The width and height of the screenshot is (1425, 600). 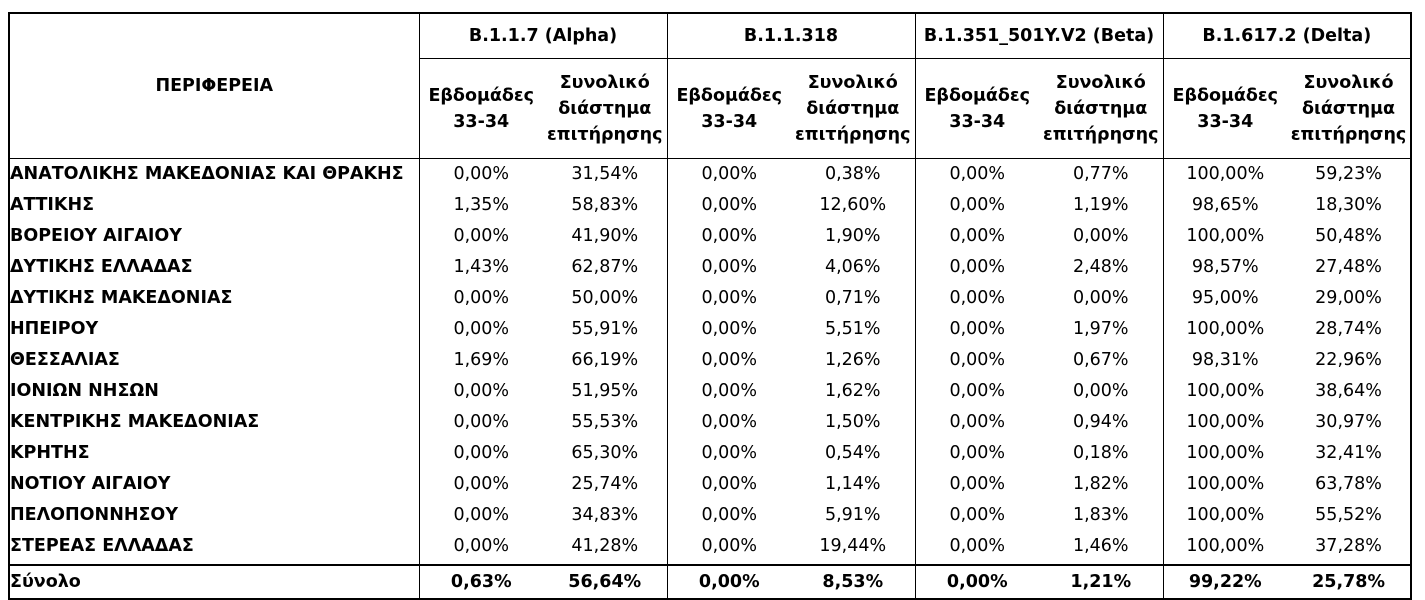 What do you see at coordinates (214, 298) in the screenshot?
I see `region-name-cell: ΔΥΤΙΚΗΣ ΜΑΚΕΔΟΝΙΑΣ` at bounding box center [214, 298].